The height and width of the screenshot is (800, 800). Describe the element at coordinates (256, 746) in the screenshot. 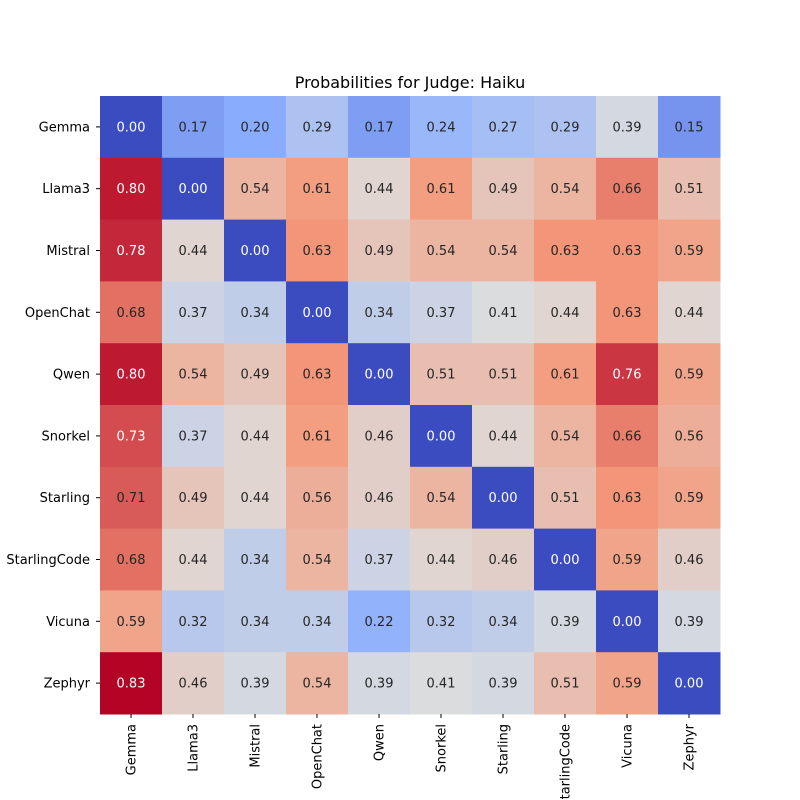

I see `column-tick-label: Mistral` at that location.